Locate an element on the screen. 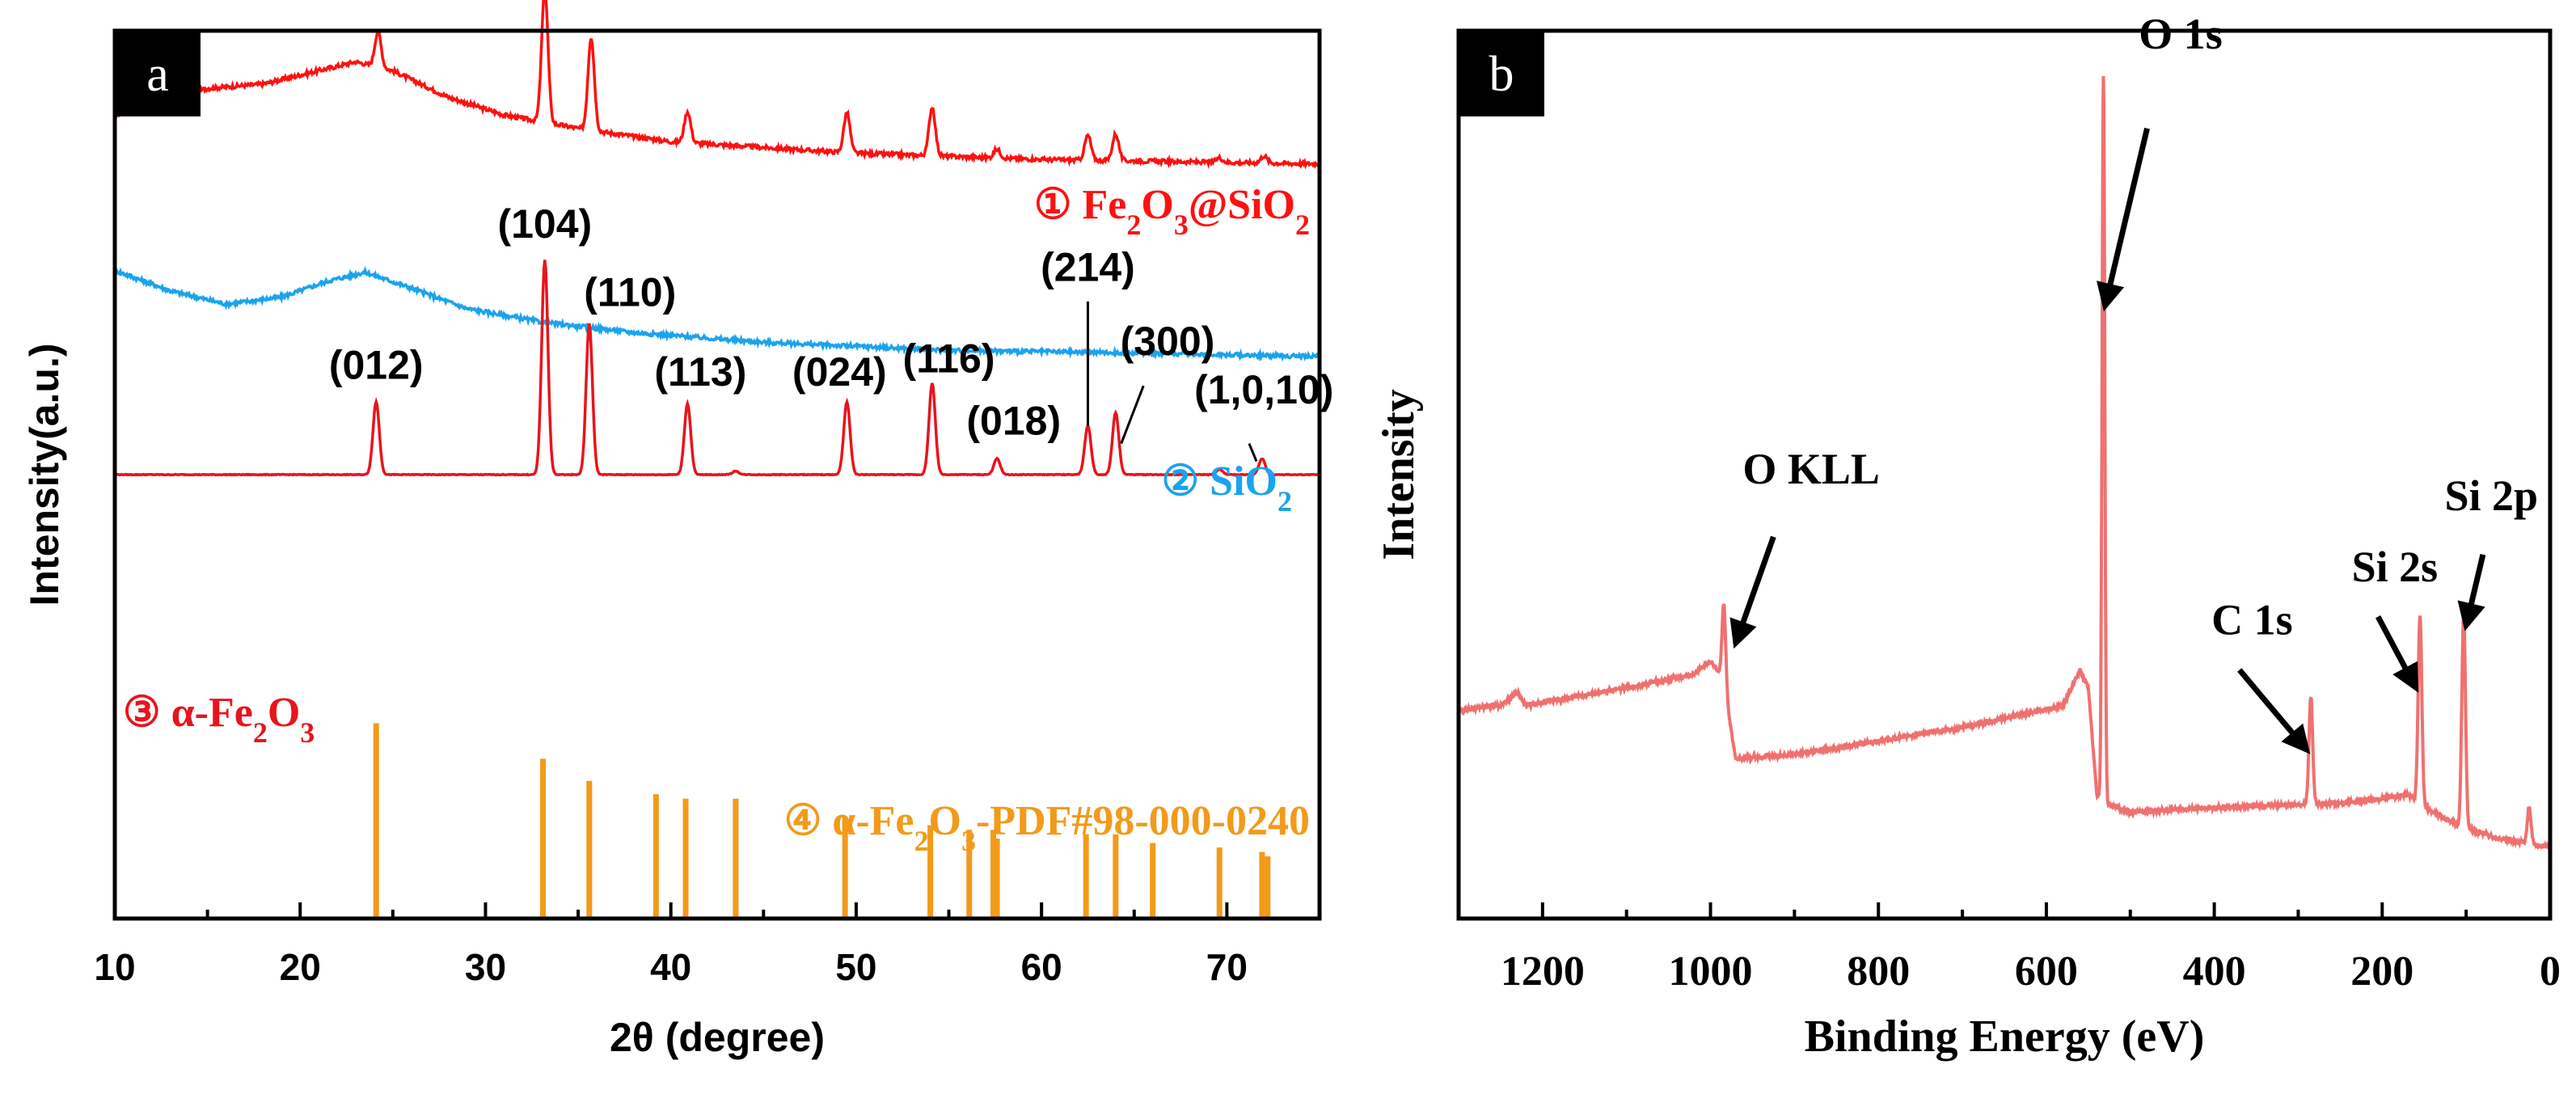 This screenshot has height=1094, width=2576. xps-peak-label: O KLL is located at coordinates (1811, 469).